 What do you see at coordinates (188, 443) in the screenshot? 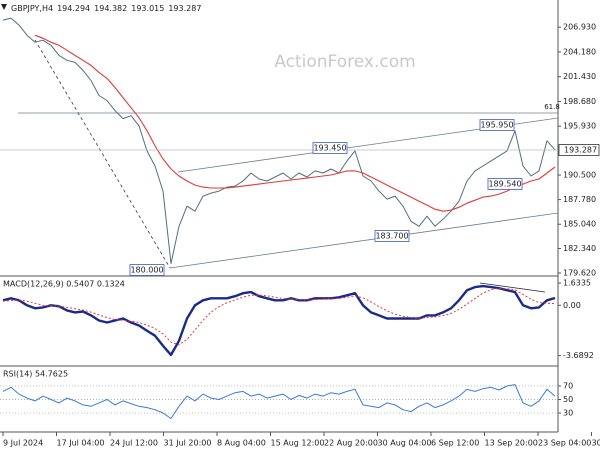
I see `x-tick-label: 31 Jul 20:00` at bounding box center [188, 443].